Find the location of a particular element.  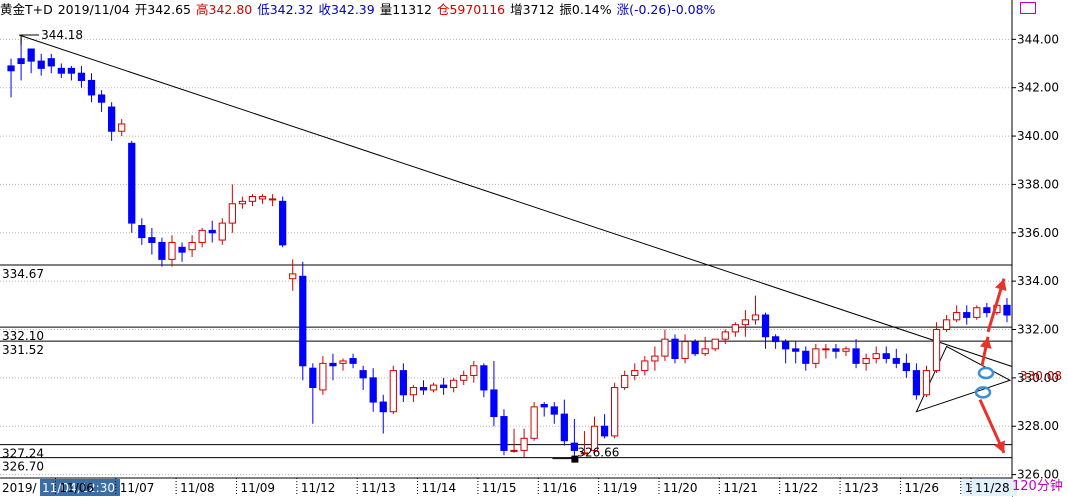

x-label-highlight is located at coordinates (994, 487).